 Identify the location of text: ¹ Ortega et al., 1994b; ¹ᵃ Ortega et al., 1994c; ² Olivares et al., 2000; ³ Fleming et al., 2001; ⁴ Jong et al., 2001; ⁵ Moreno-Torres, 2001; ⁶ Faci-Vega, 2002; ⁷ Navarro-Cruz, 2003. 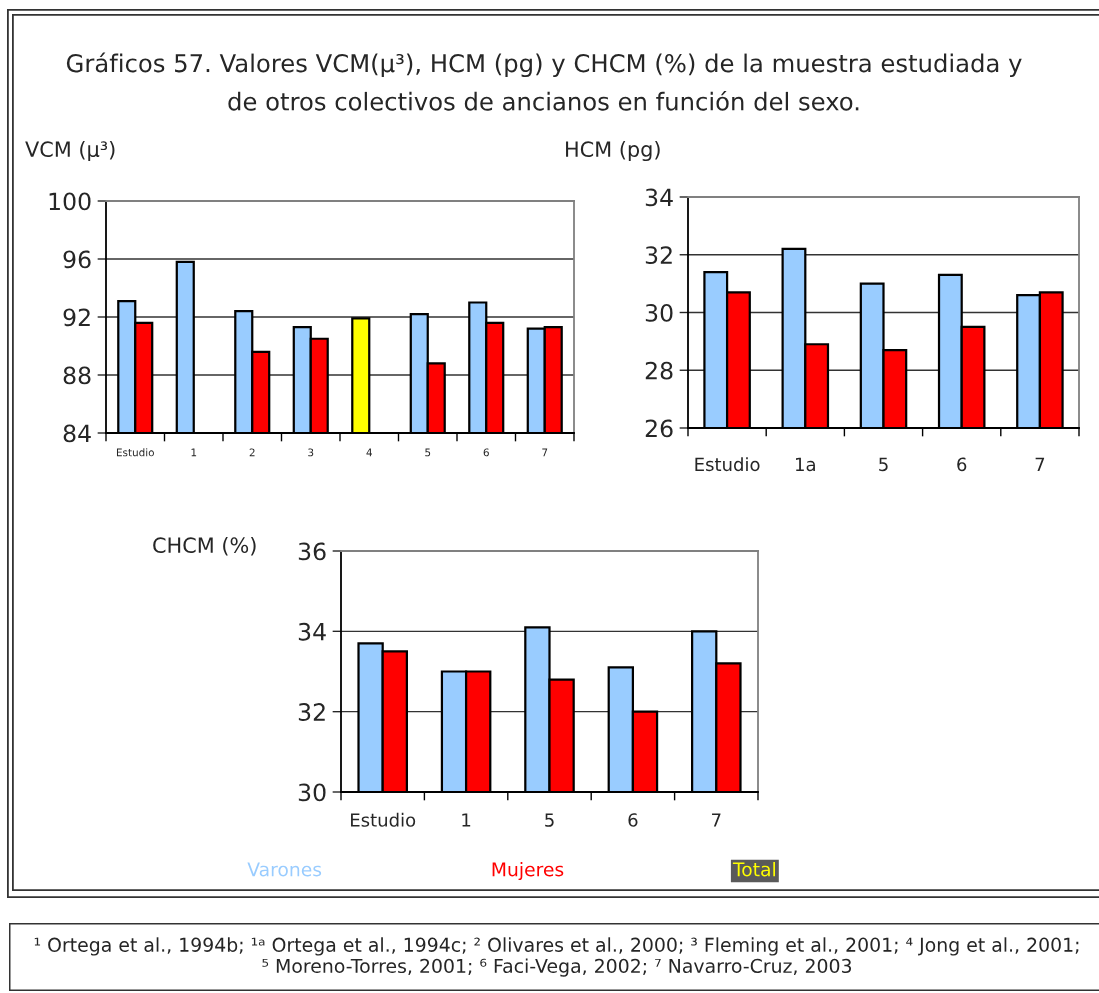
(556, 957).